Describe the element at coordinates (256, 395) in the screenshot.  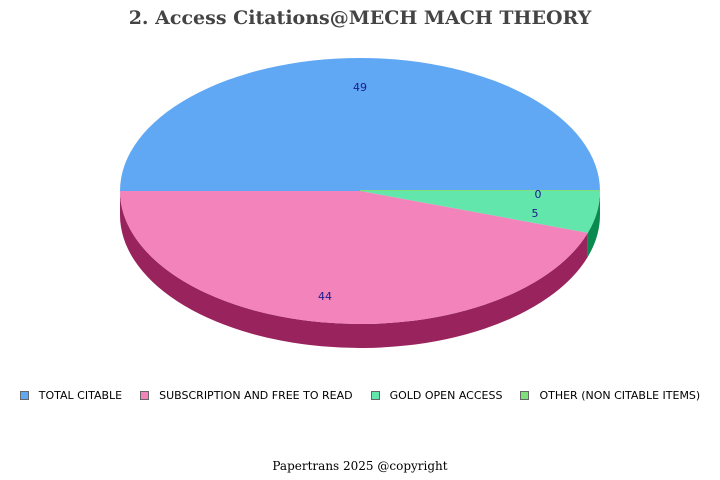
I see `legend-label: SUBSCRIPTION AND FREE TO READ` at that location.